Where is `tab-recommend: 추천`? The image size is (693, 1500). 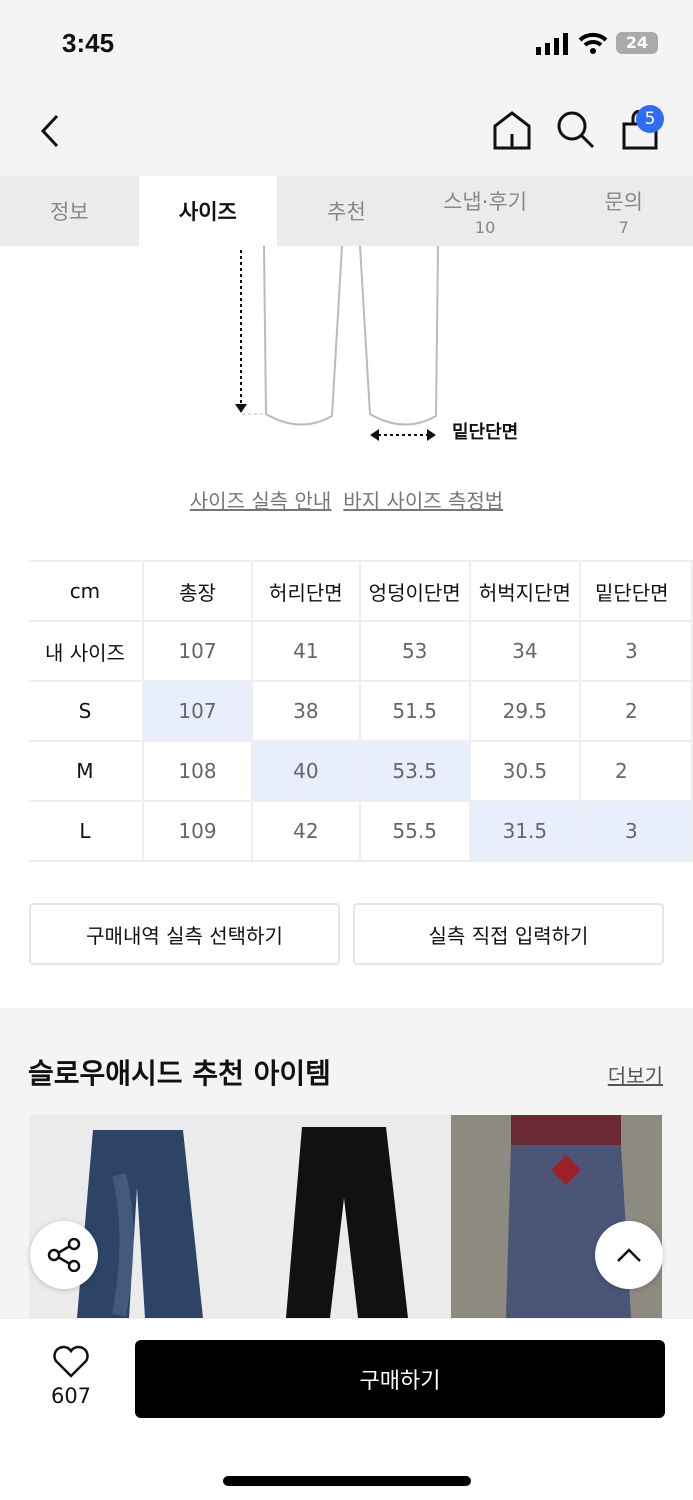 tab-recommend: 추천 is located at coordinates (346, 211).